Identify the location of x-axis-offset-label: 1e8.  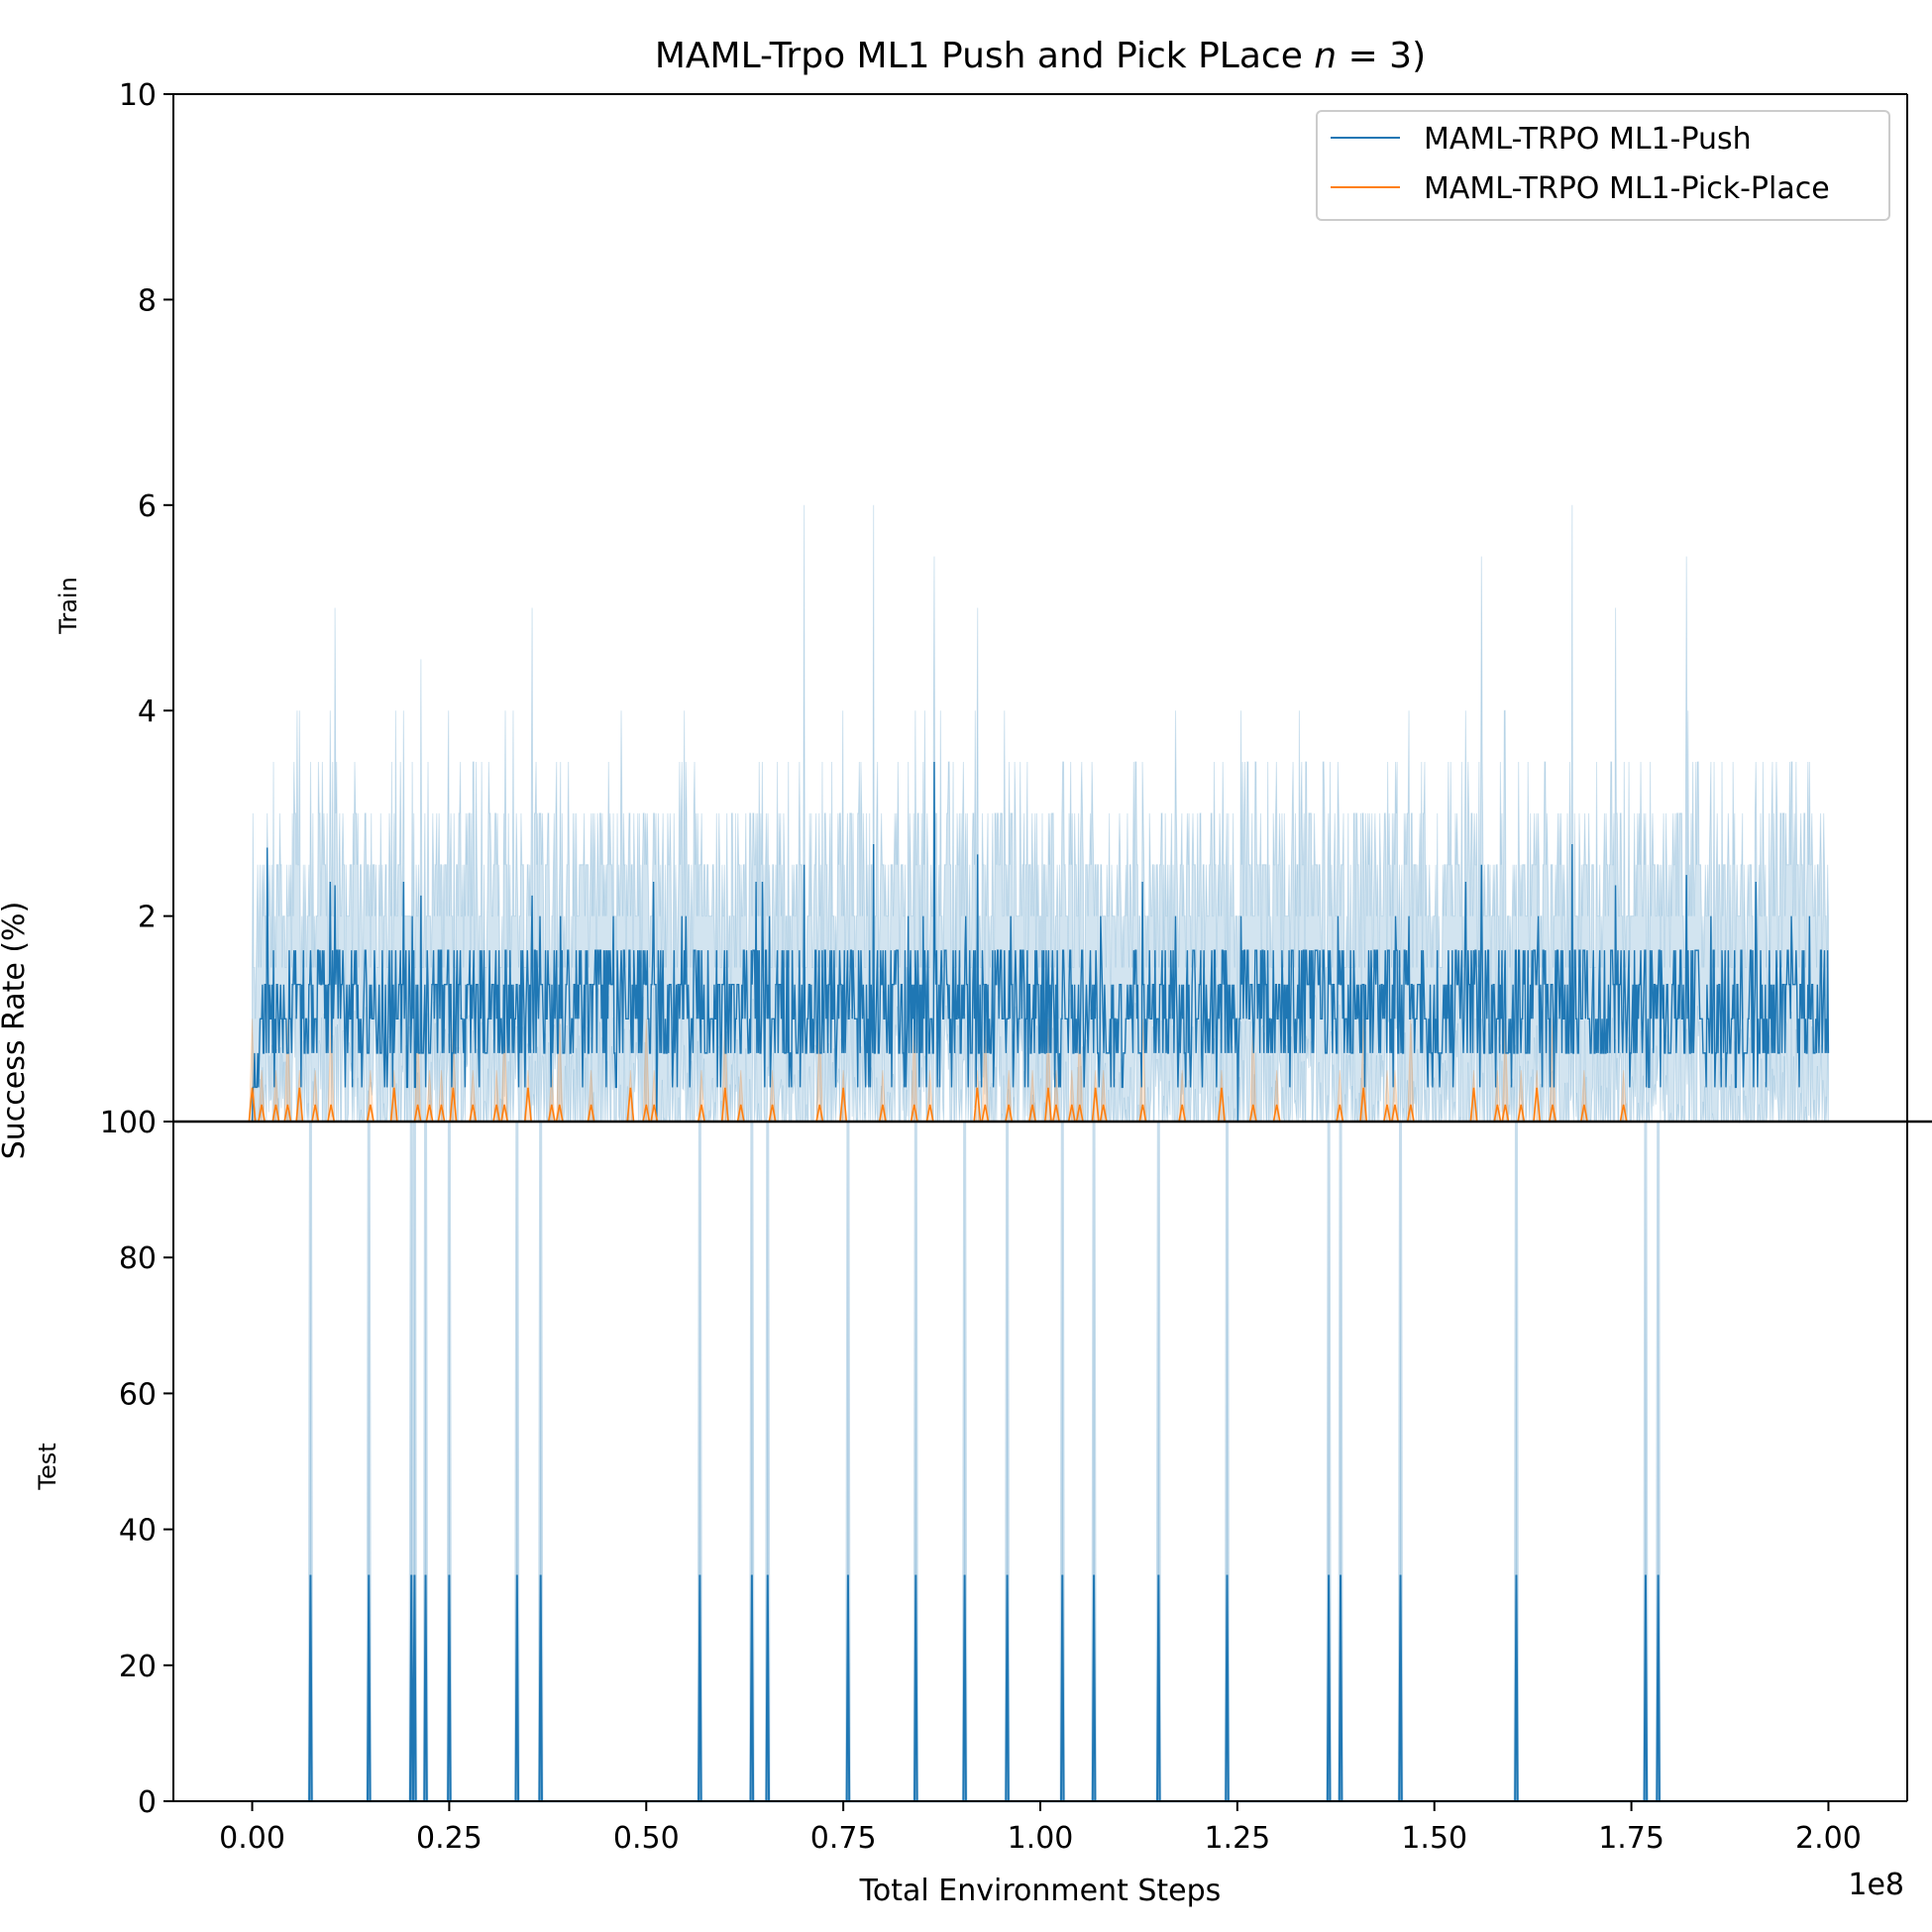
(1876, 1885).